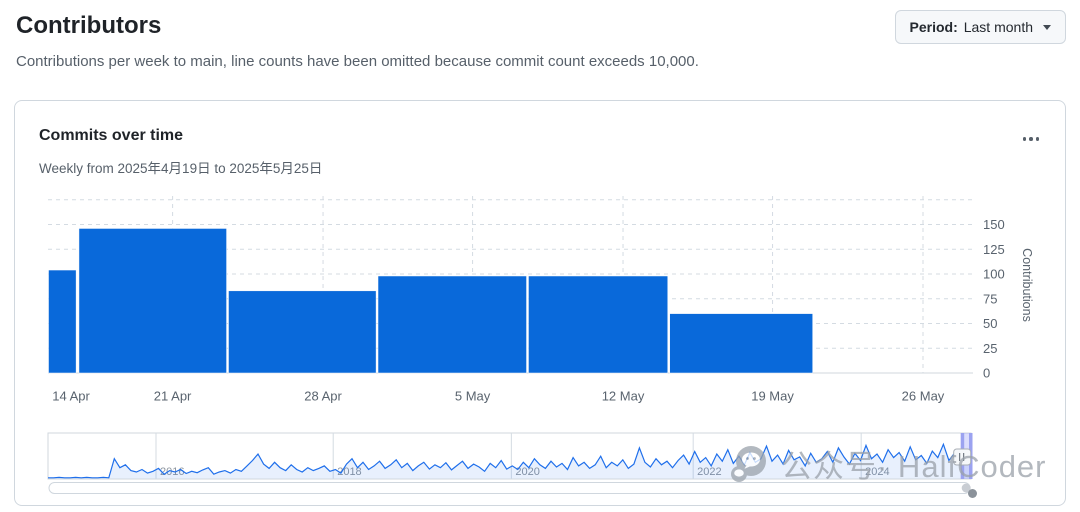  Describe the element at coordinates (994, 224) in the screenshot. I see `y-tick-label: 150` at that location.